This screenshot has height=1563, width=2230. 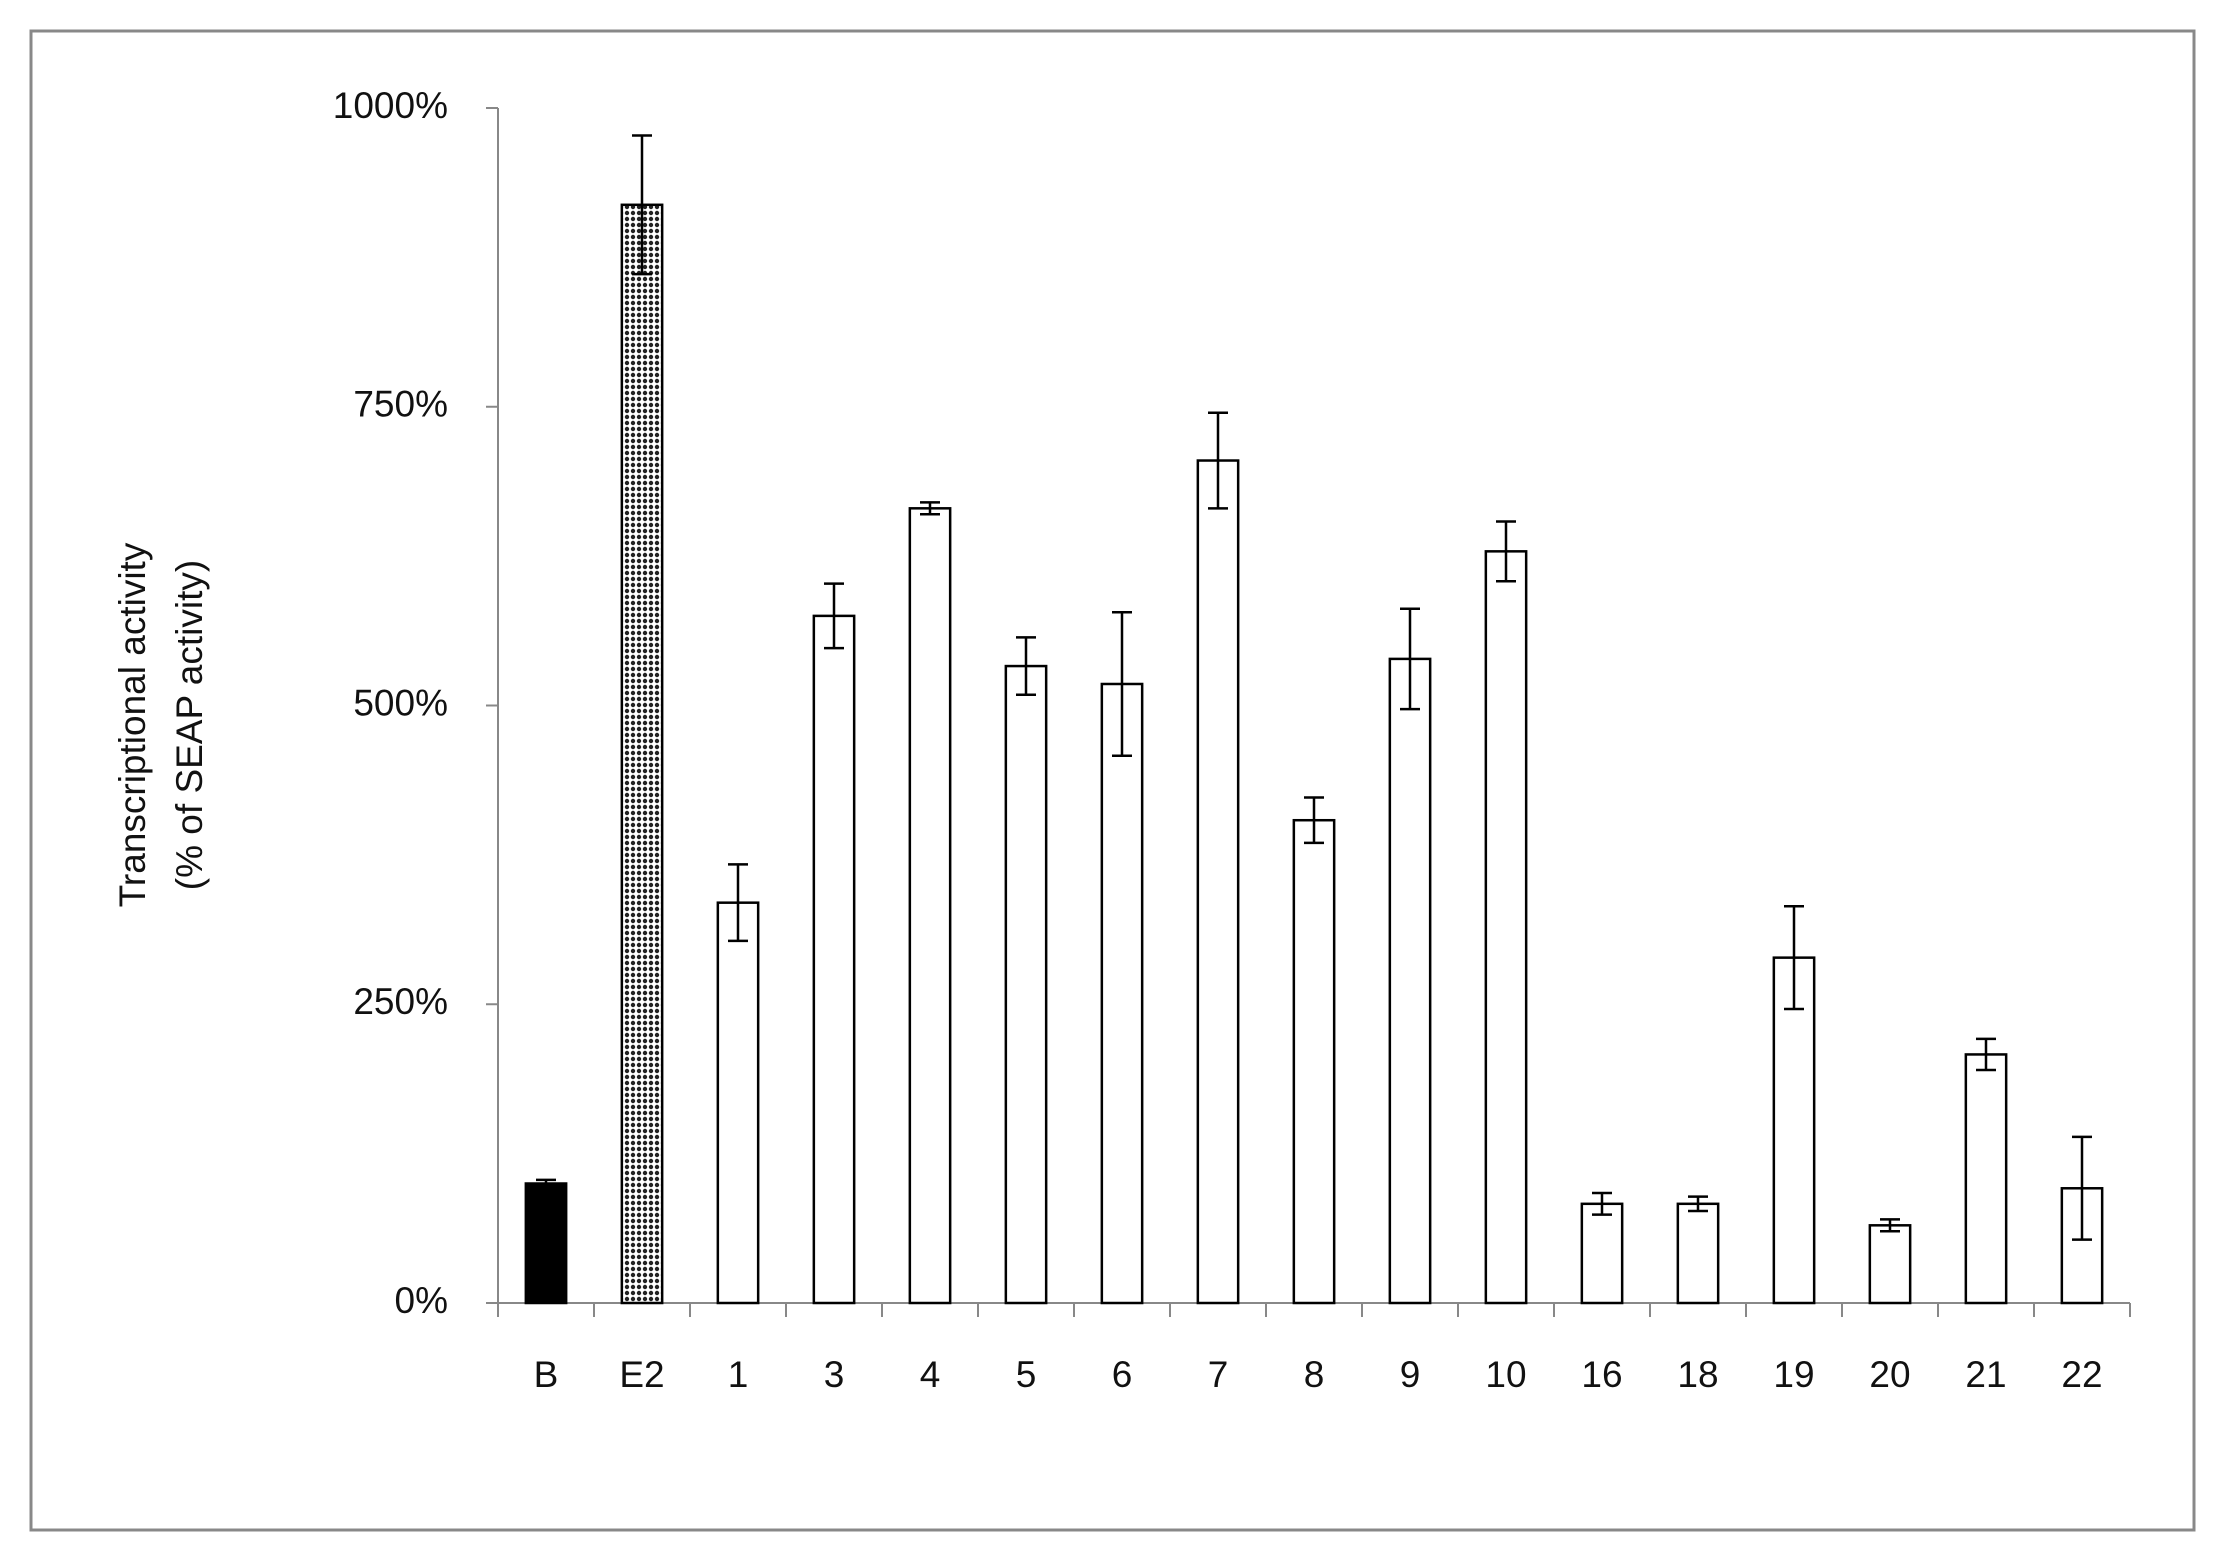 What do you see at coordinates (1314, 1374) in the screenshot?
I see `x-tick-label: 8` at bounding box center [1314, 1374].